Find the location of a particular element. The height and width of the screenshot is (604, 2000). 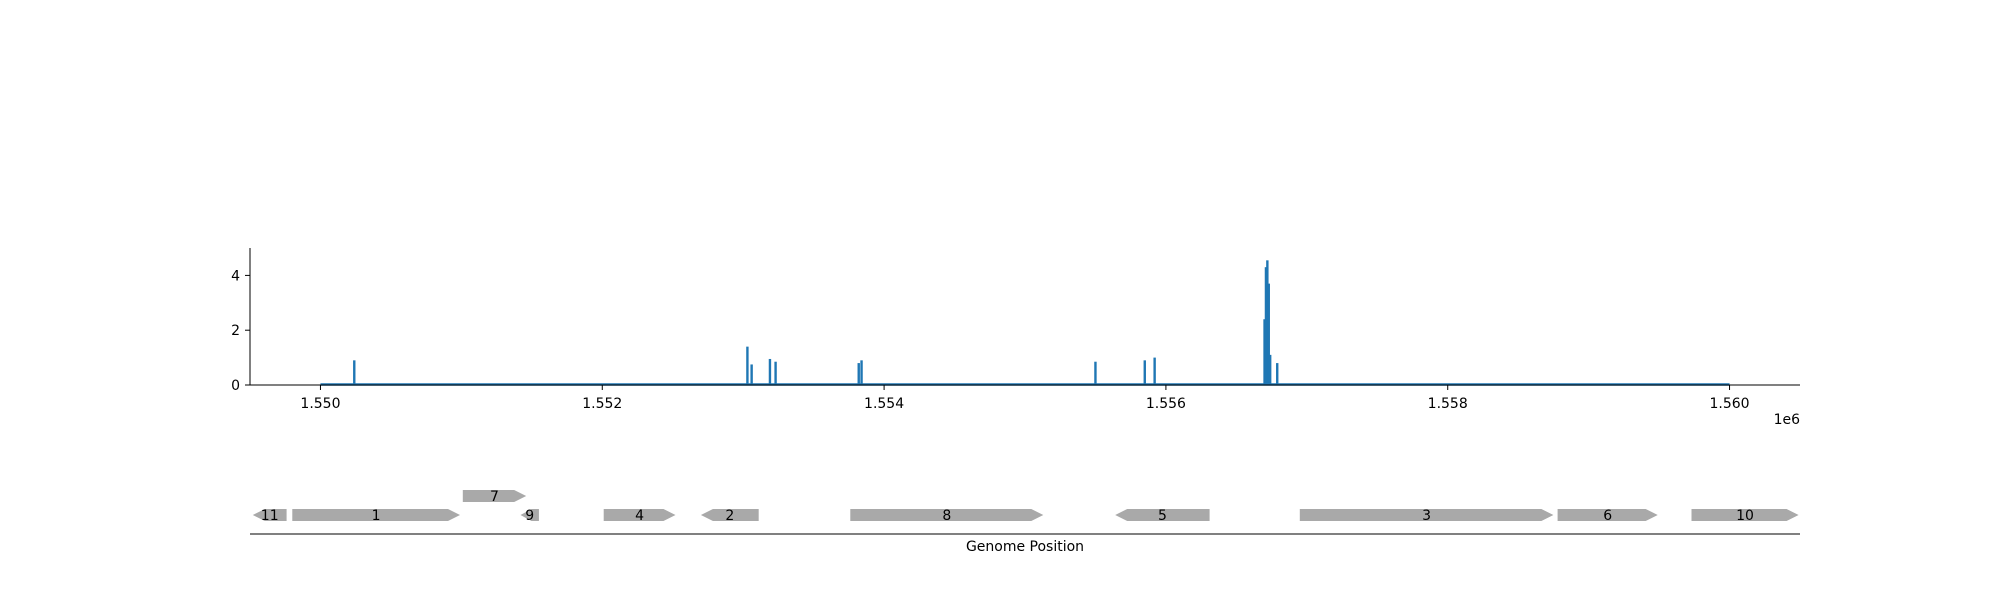

gene-label: 9 is located at coordinates (529, 516).